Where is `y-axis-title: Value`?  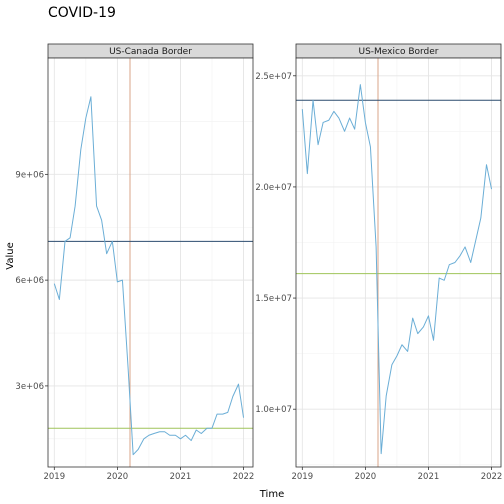
y-axis-title: Value is located at coordinates (10, 255).